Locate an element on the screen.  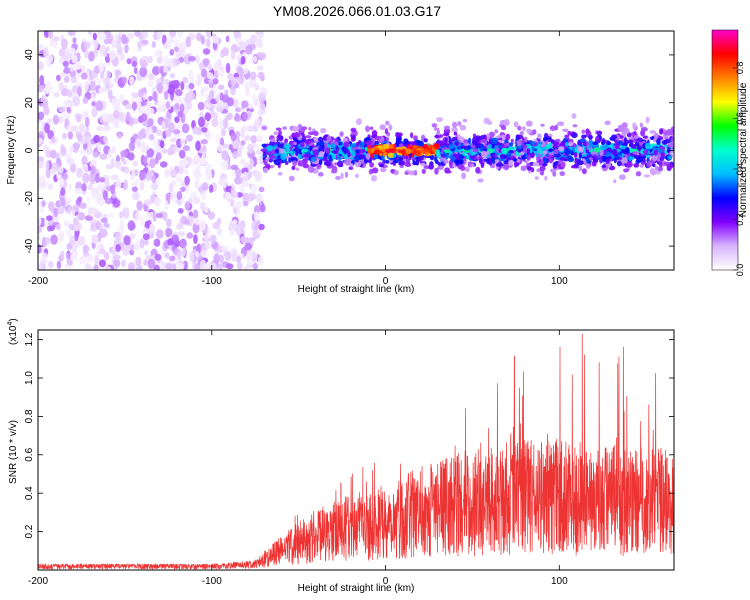
snr-x-tick-label: 100 is located at coordinates (559, 581).